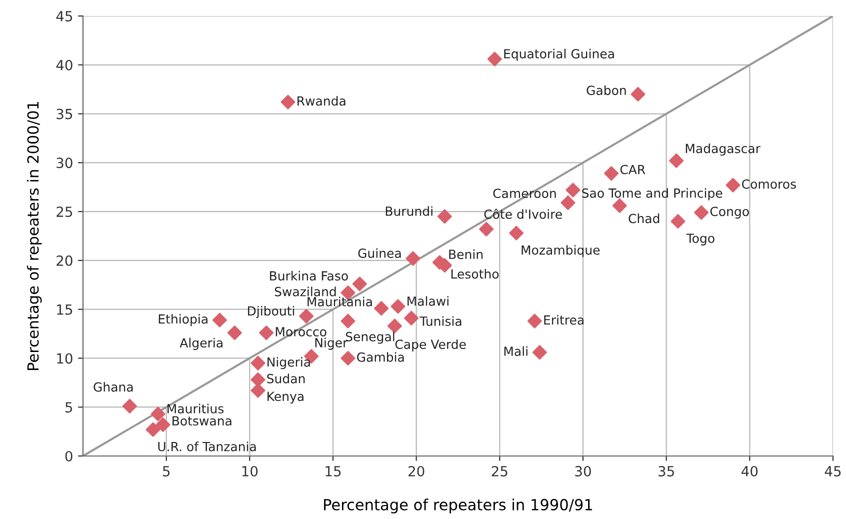 The width and height of the screenshot is (846, 519). Describe the element at coordinates (64, 212) in the screenshot. I see `y-tick-label: 25` at that location.